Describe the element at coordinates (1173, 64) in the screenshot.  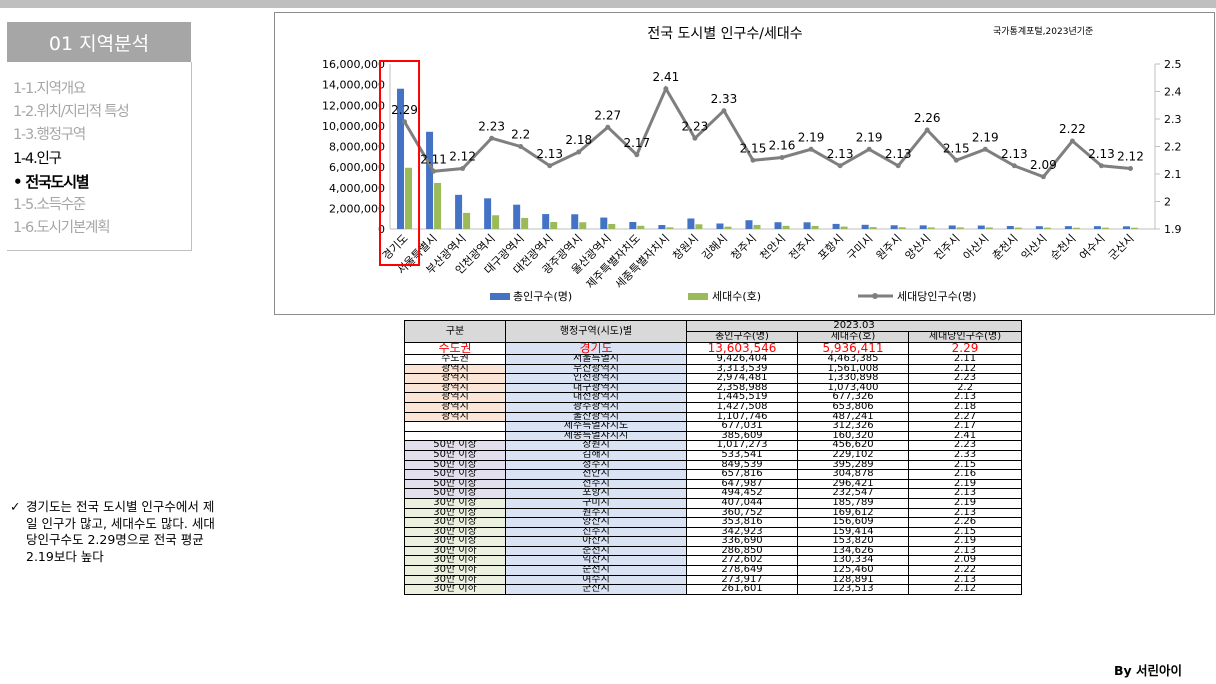
I see `y-tick-label-right: 2.5` at that location.